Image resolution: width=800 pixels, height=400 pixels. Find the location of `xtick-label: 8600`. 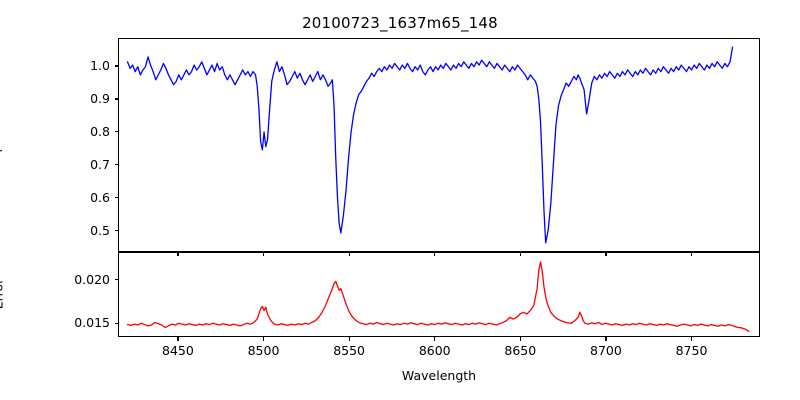

xtick-label: 8600 is located at coordinates (434, 350).